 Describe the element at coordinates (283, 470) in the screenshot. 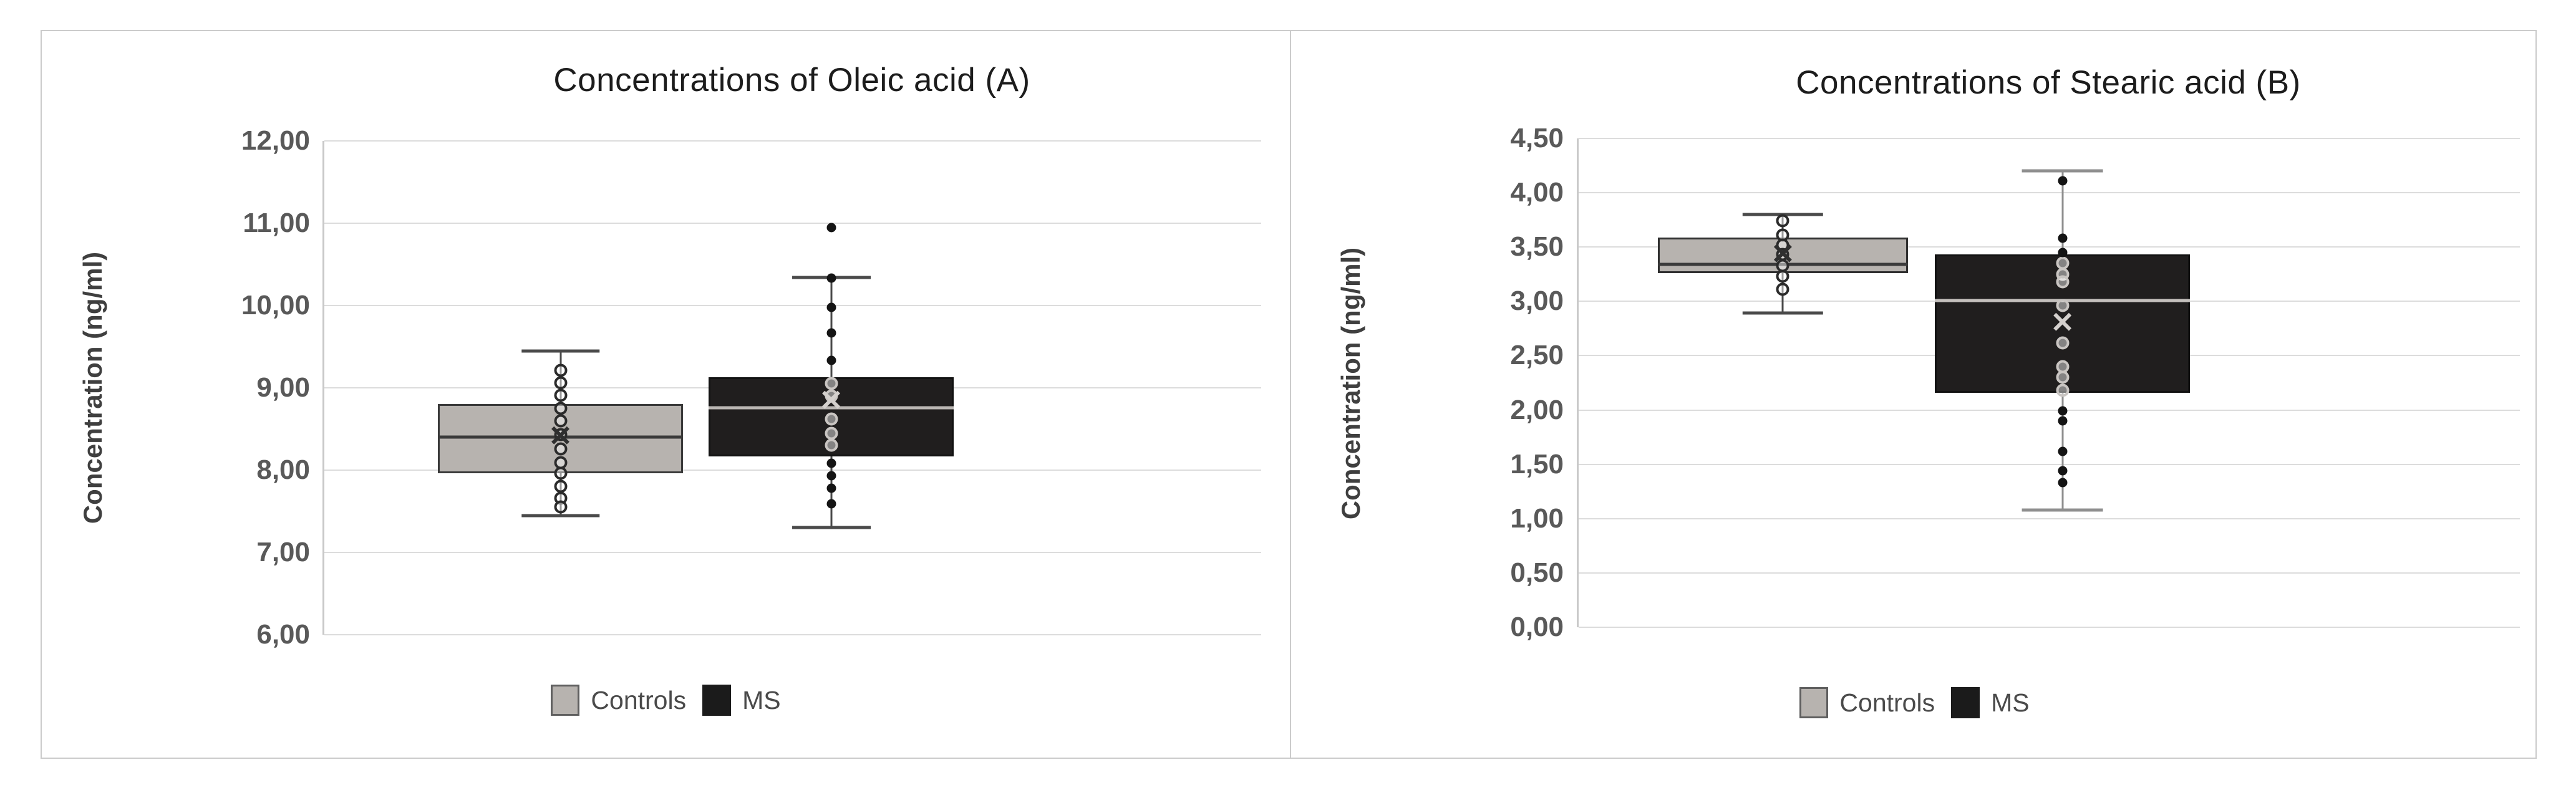

I see `y-tick-label: 8,00` at that location.